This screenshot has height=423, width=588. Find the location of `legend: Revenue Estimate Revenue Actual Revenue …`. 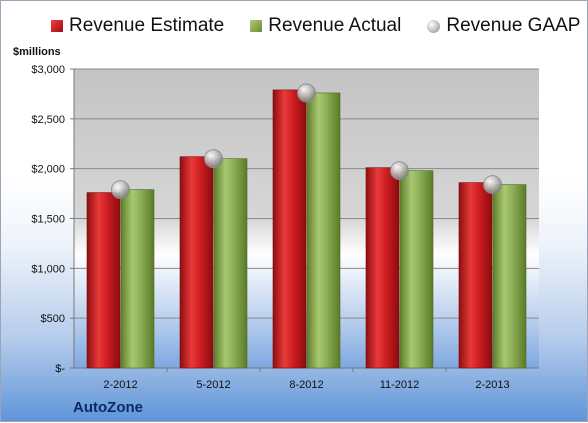

legend: Revenue Estimate Revenue Actual Revenue … is located at coordinates (315, 26).